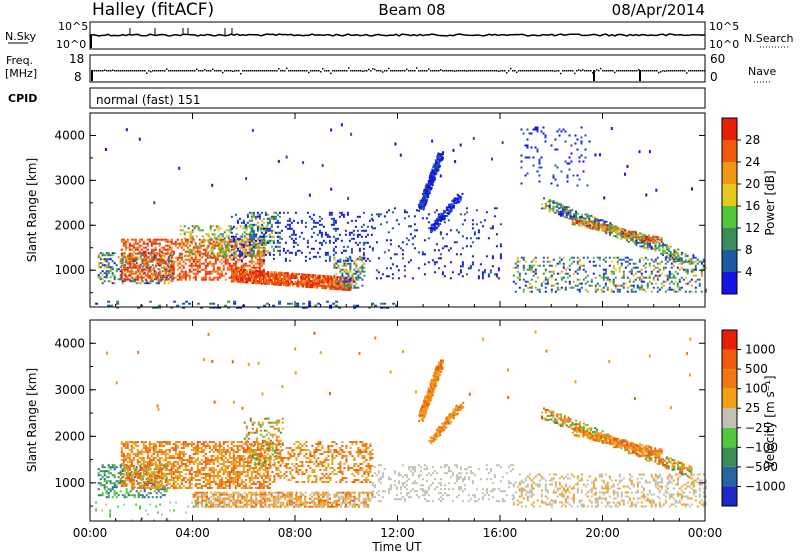  I want to click on y-tick-label: 2000, so click(69, 225).